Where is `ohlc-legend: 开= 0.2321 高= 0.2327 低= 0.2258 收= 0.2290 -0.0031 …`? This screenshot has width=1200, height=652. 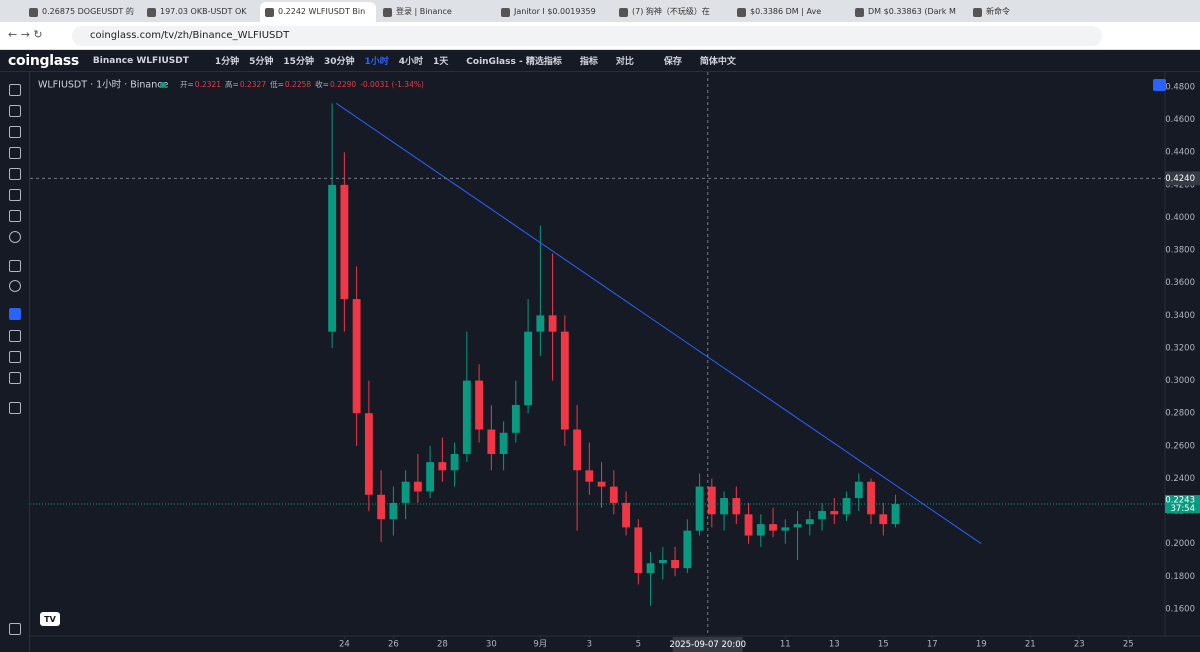
ohlc-legend: 开= 0.2321 高= 0.2327 低= 0.2258 收= 0.2290 -0.0031 … is located at coordinates (302, 84).